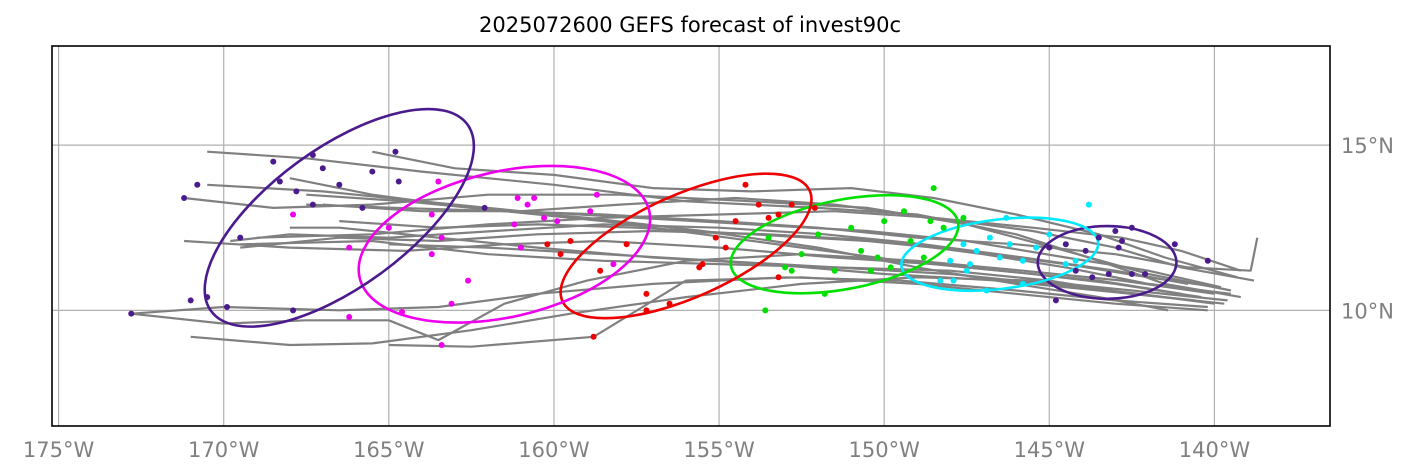 This screenshot has width=1417, height=475. Describe the element at coordinates (1107, 262) in the screenshot. I see `day1-ellipse` at that location.